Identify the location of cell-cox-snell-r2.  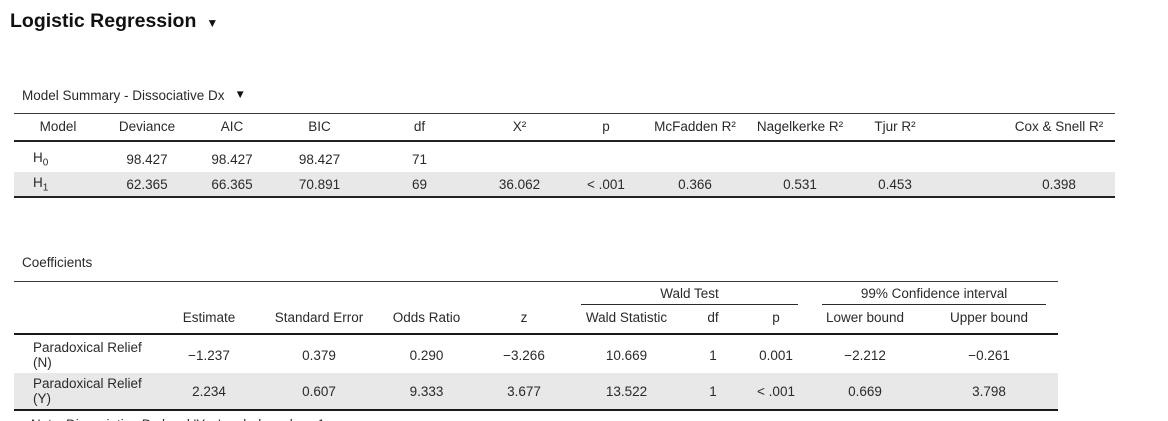
(1025, 156).